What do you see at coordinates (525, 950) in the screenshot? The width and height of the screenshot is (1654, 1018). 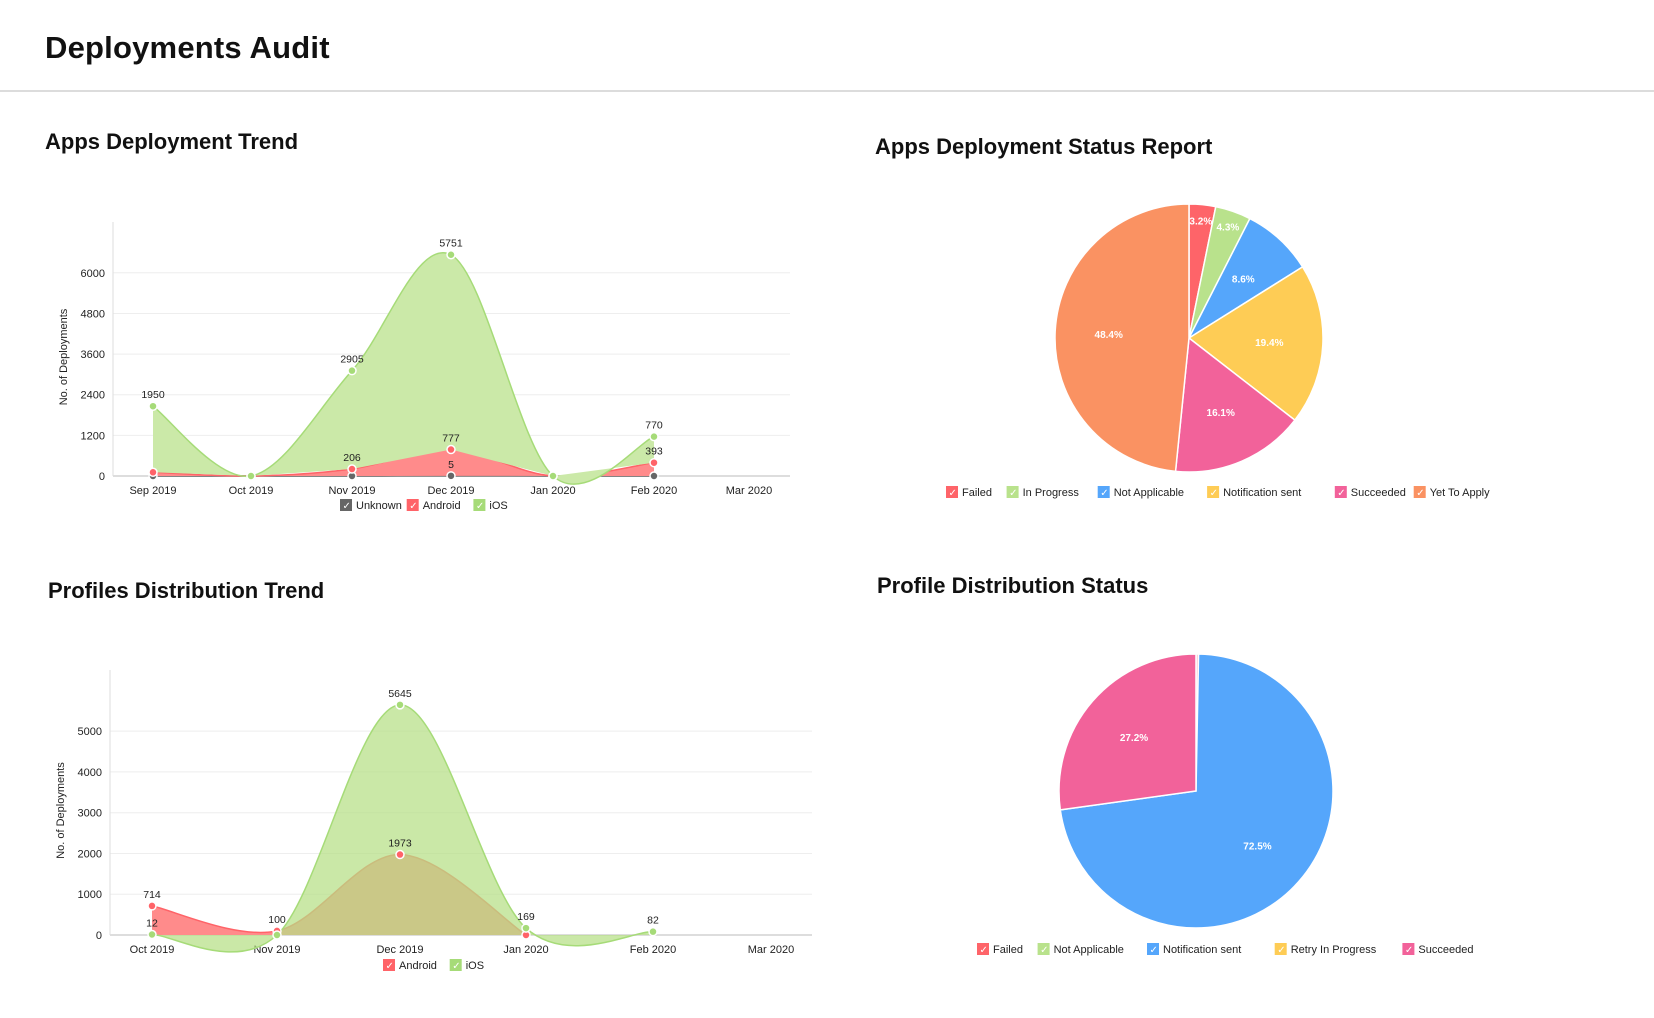 I see `x-tick-label: Jan 2020` at bounding box center [525, 950].